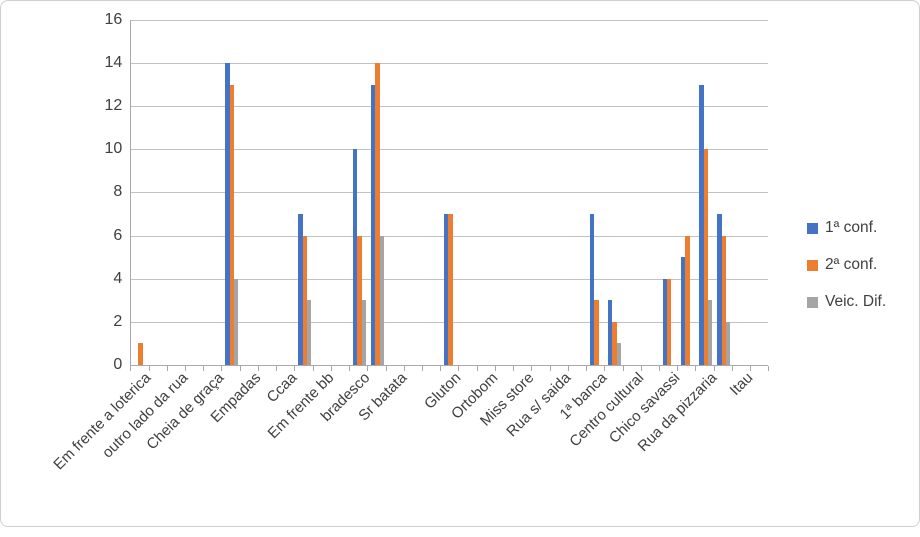 Image resolution: width=920 pixels, height=537 pixels. Describe the element at coordinates (131, 192) in the screenshot. I see `y-axis-line` at that location.